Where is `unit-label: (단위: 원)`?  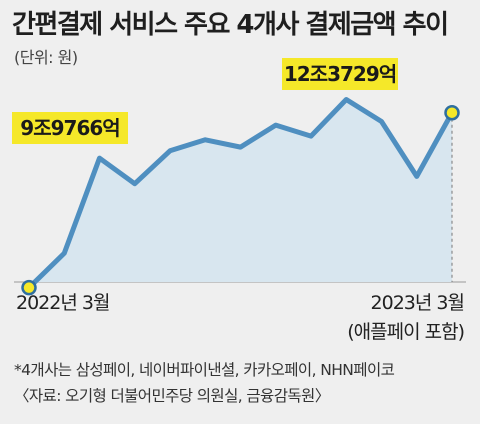
unit-label: (단위: 원) is located at coordinates (46, 57).